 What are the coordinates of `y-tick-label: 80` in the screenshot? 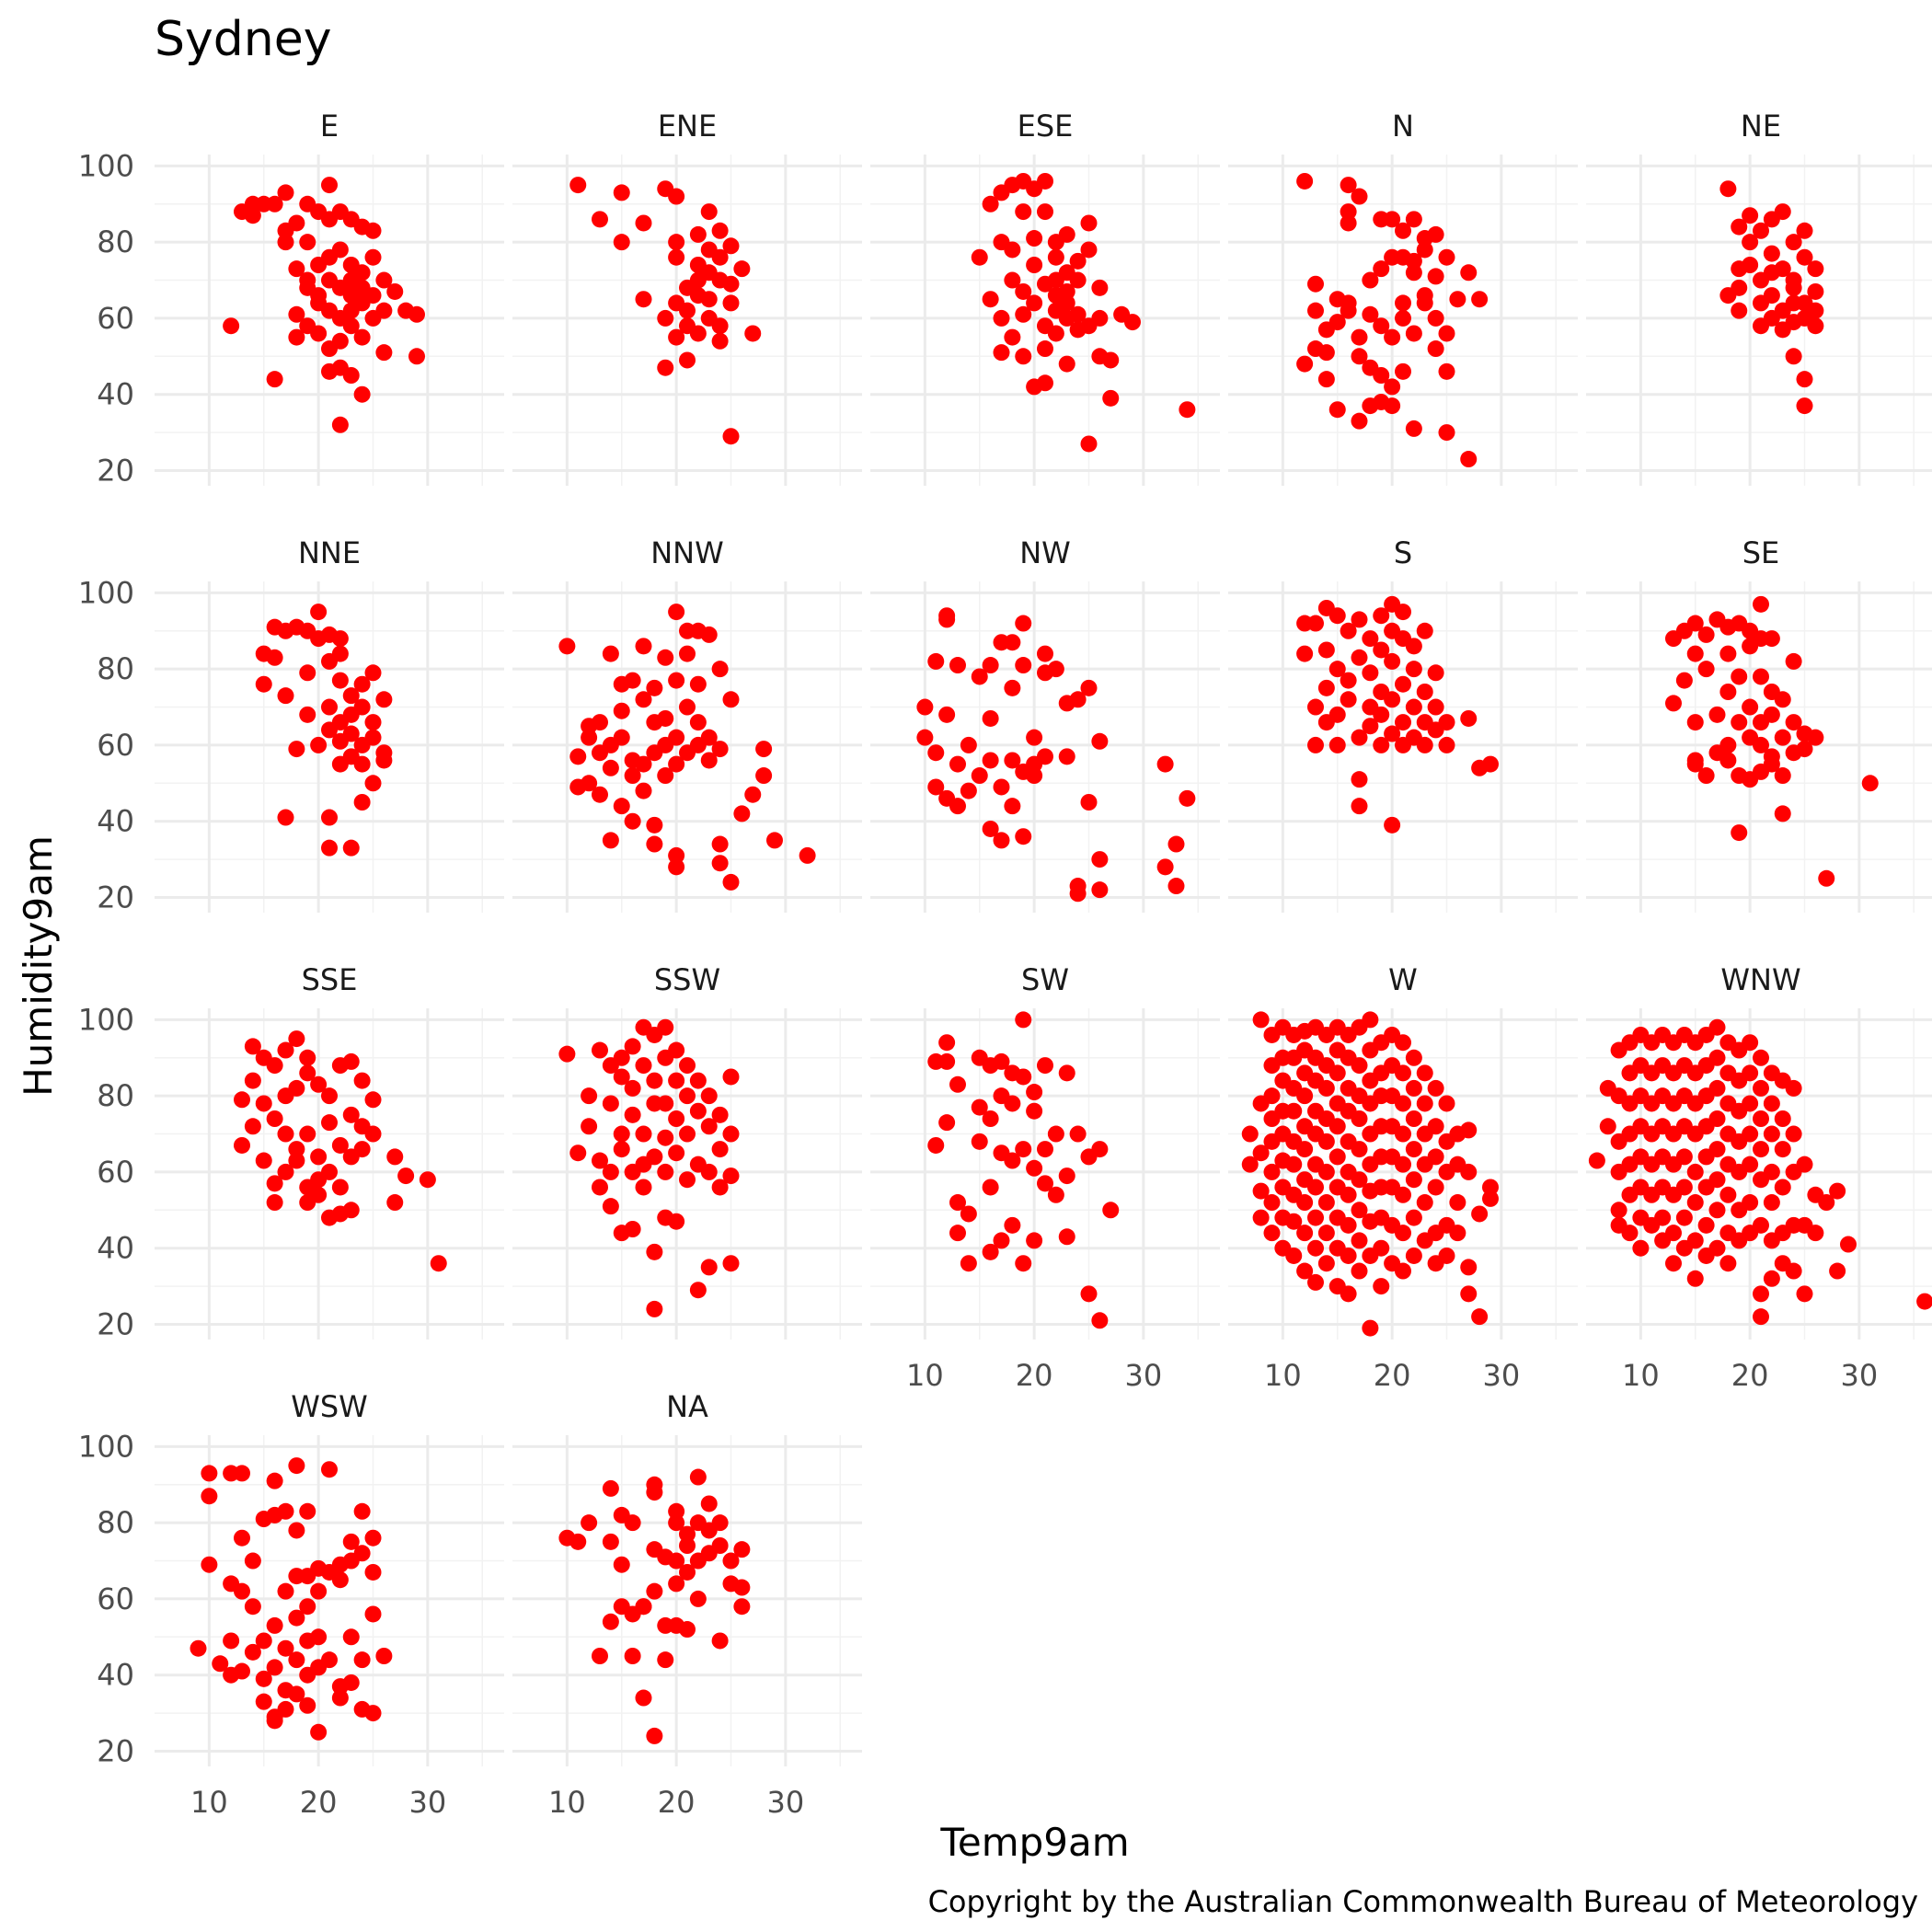 It's located at (115, 1095).